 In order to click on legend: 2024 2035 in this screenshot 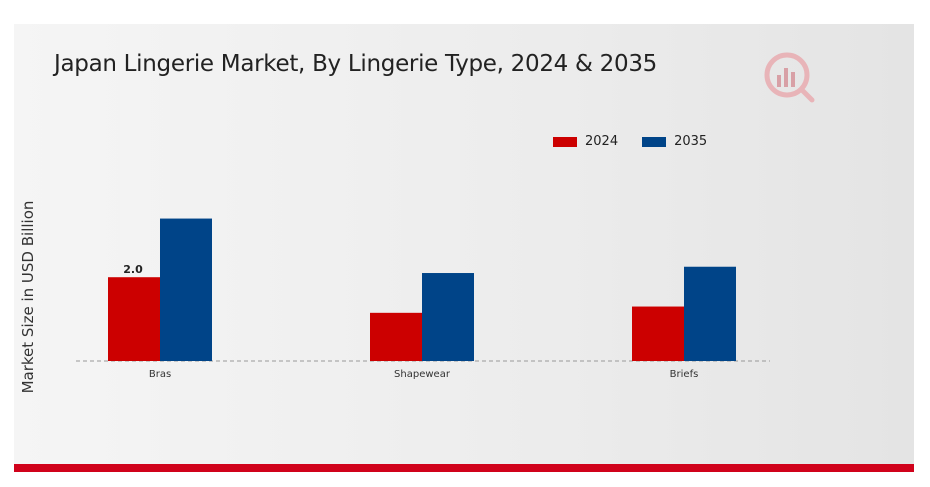, I will do `click(642, 141)`.